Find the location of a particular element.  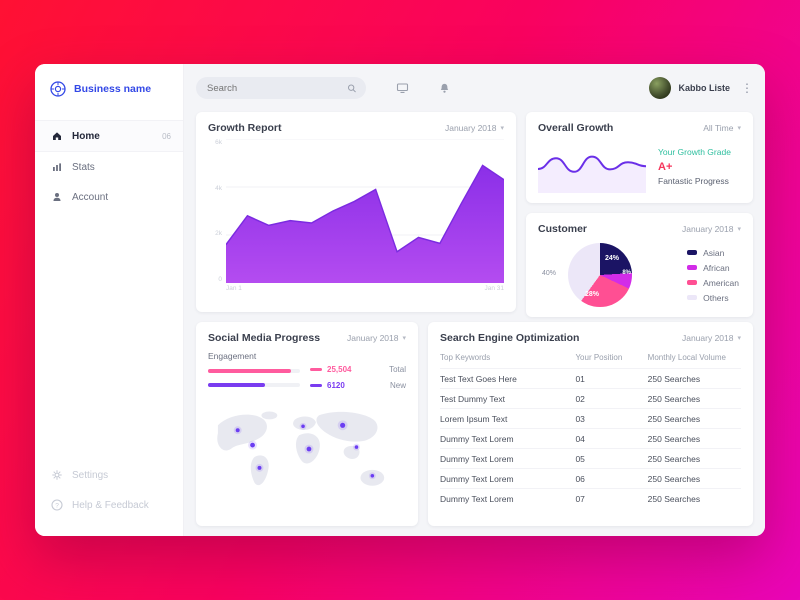

table-row: Dummy Text Lorem 04 250 Searches is located at coordinates (590, 438).